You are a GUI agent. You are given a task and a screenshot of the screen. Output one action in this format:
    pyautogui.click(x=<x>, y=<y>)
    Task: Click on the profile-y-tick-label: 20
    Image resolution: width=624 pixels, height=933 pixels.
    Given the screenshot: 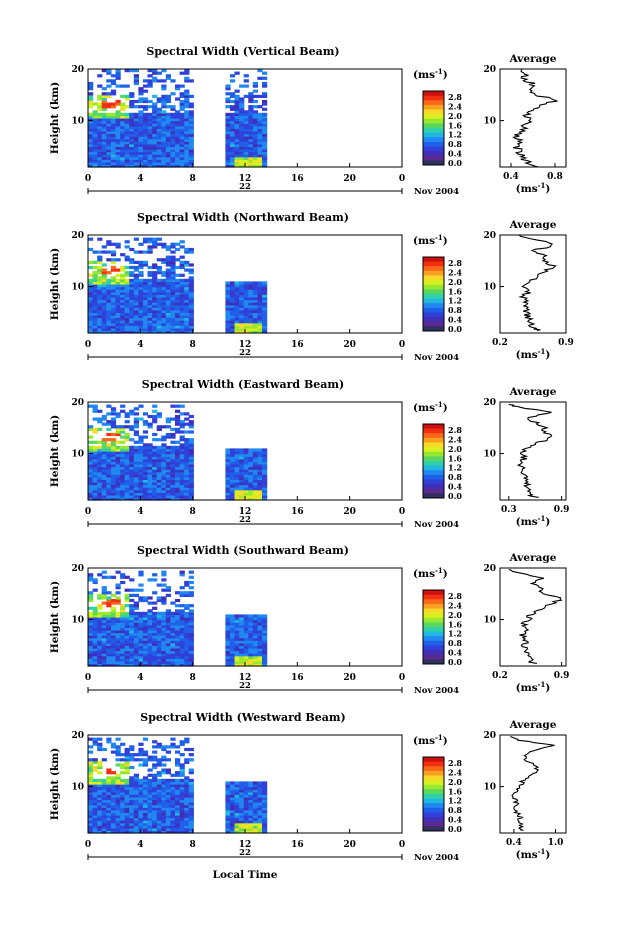 What is the action you would take?
    pyautogui.click(x=489, y=70)
    